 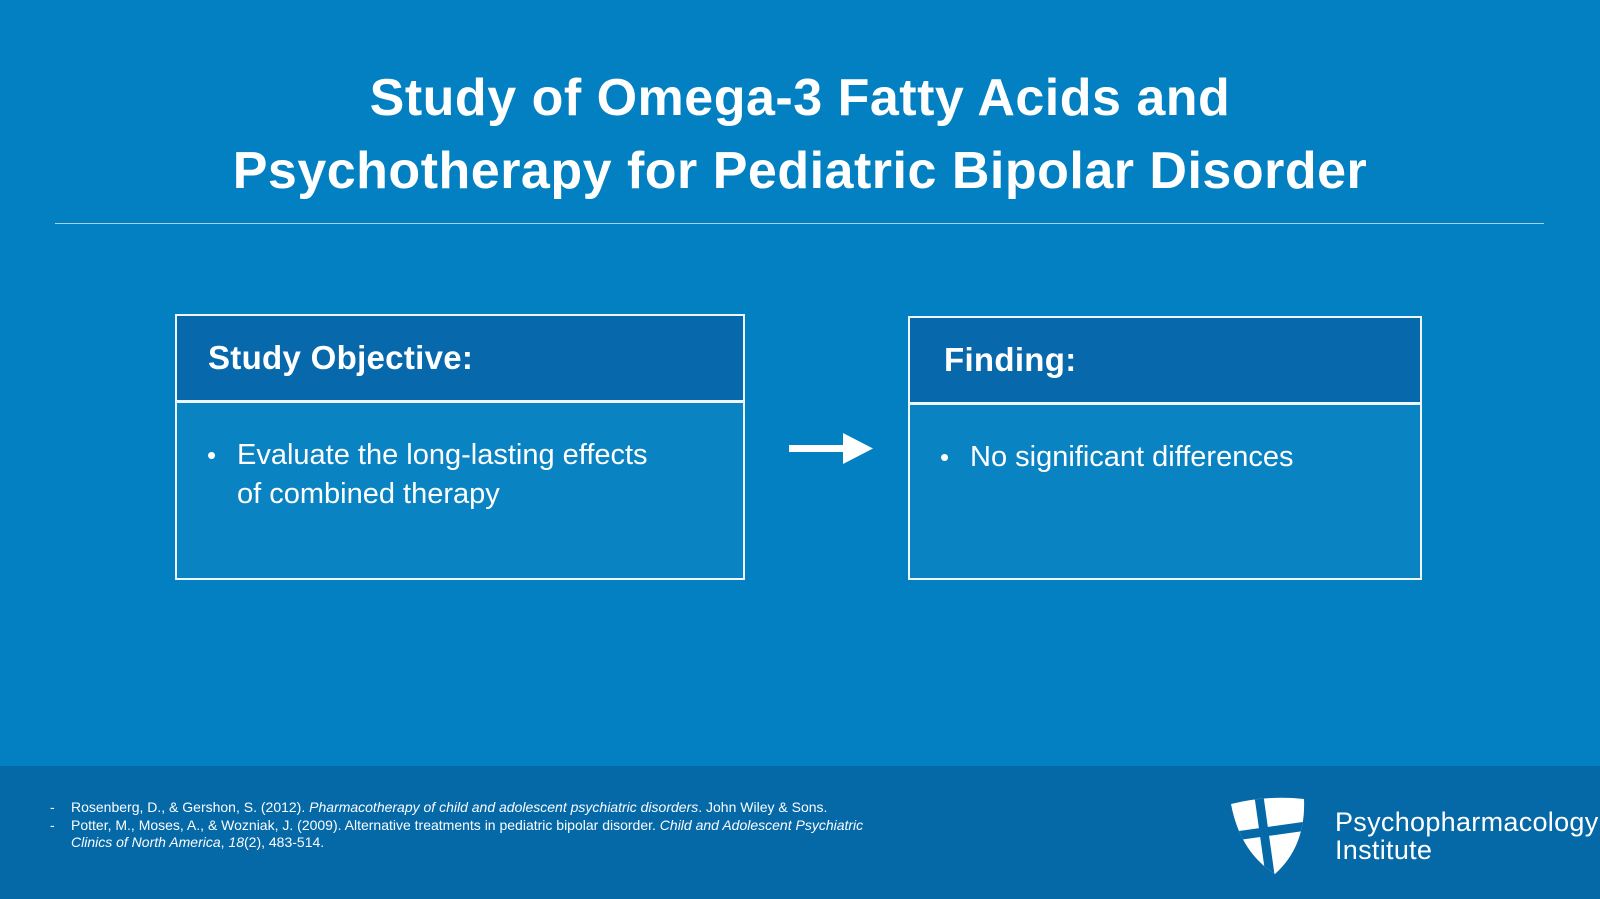 I want to click on logo-text-line1: Psychopharmacology, so click(x=1467, y=822).